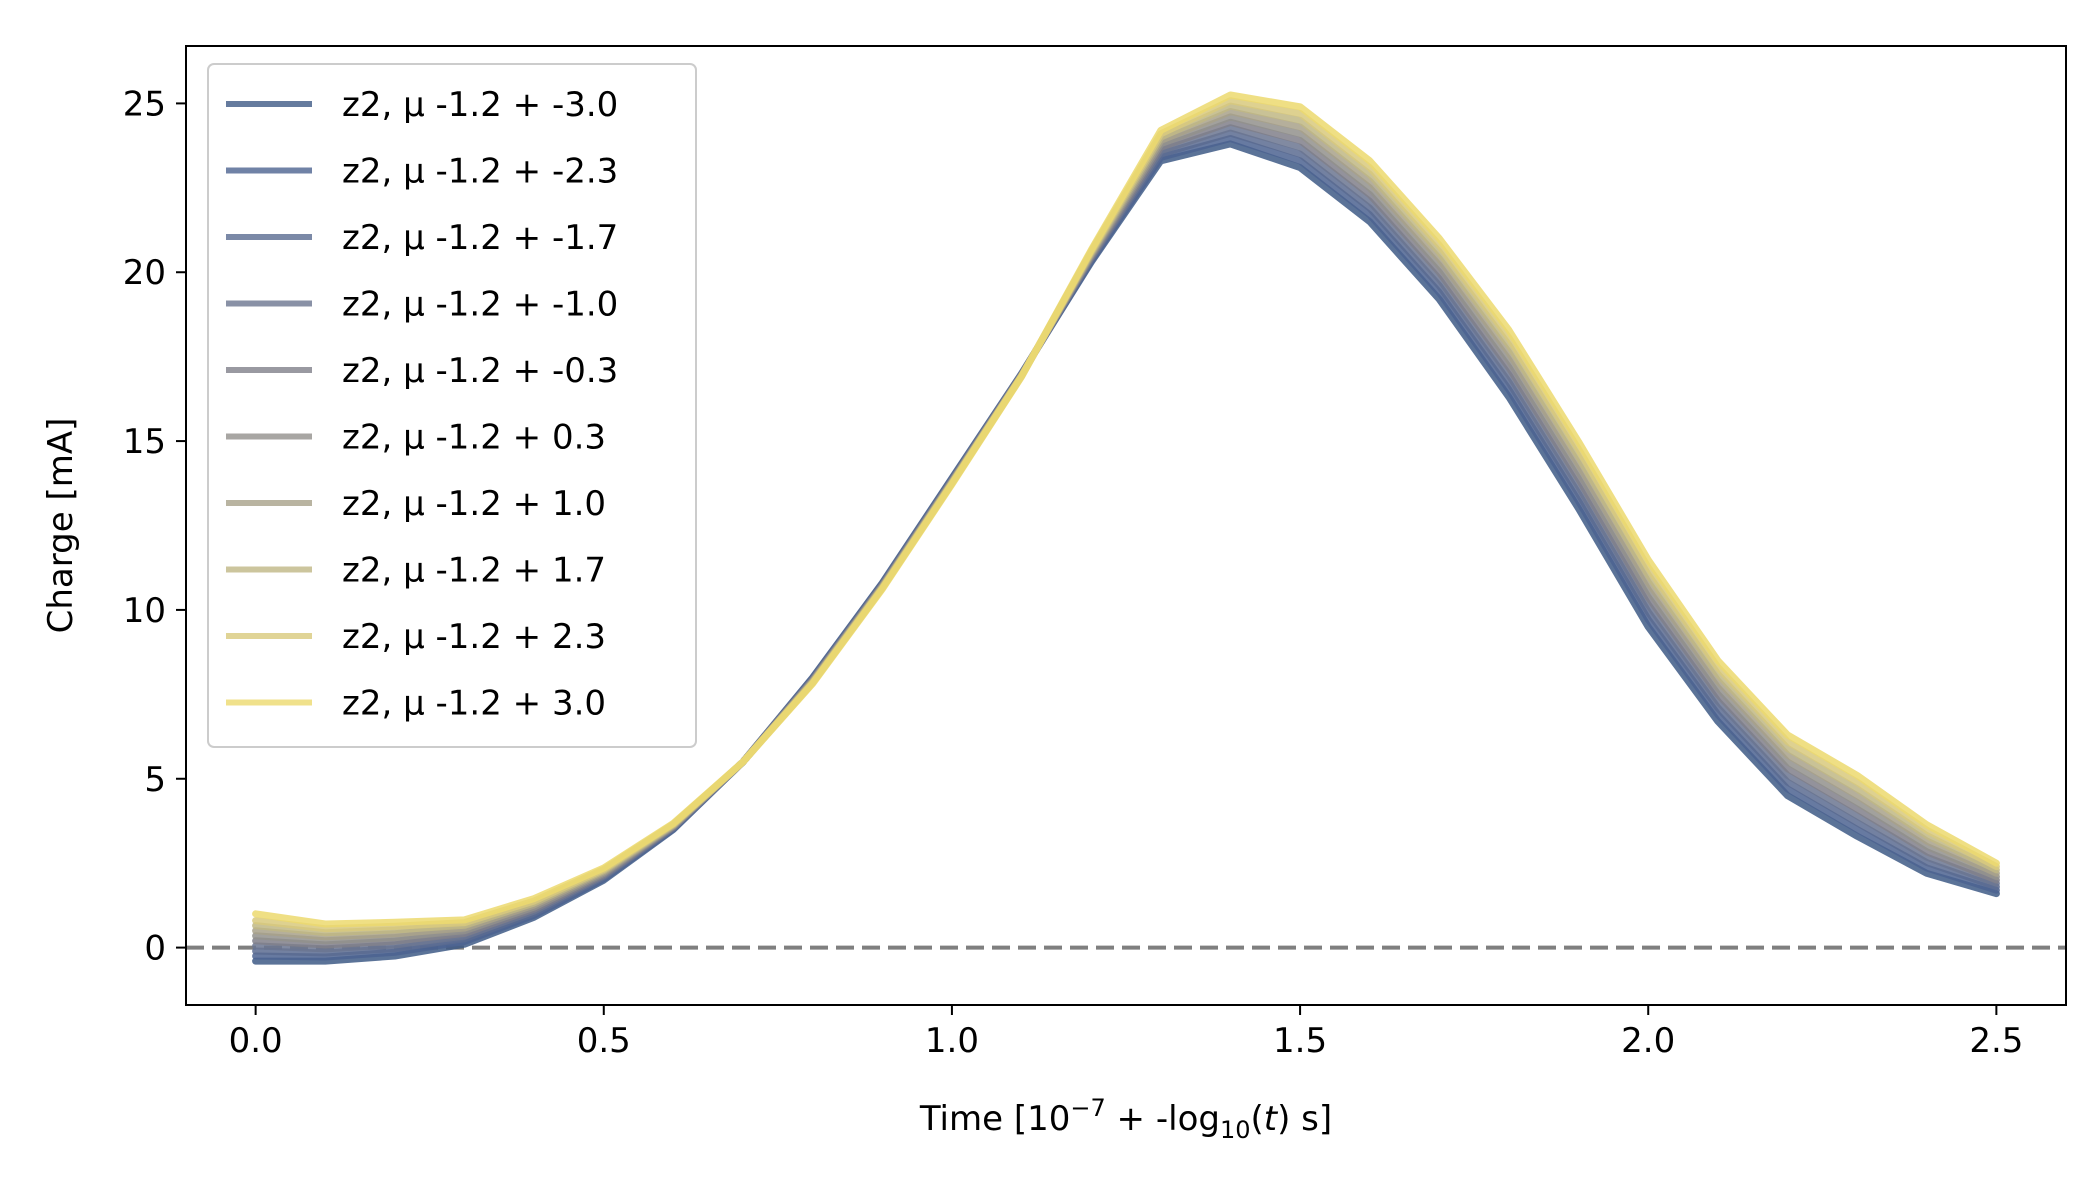 The image size is (2100, 1200). Describe the element at coordinates (144, 273) in the screenshot. I see `y-tick-label: 20` at that location.